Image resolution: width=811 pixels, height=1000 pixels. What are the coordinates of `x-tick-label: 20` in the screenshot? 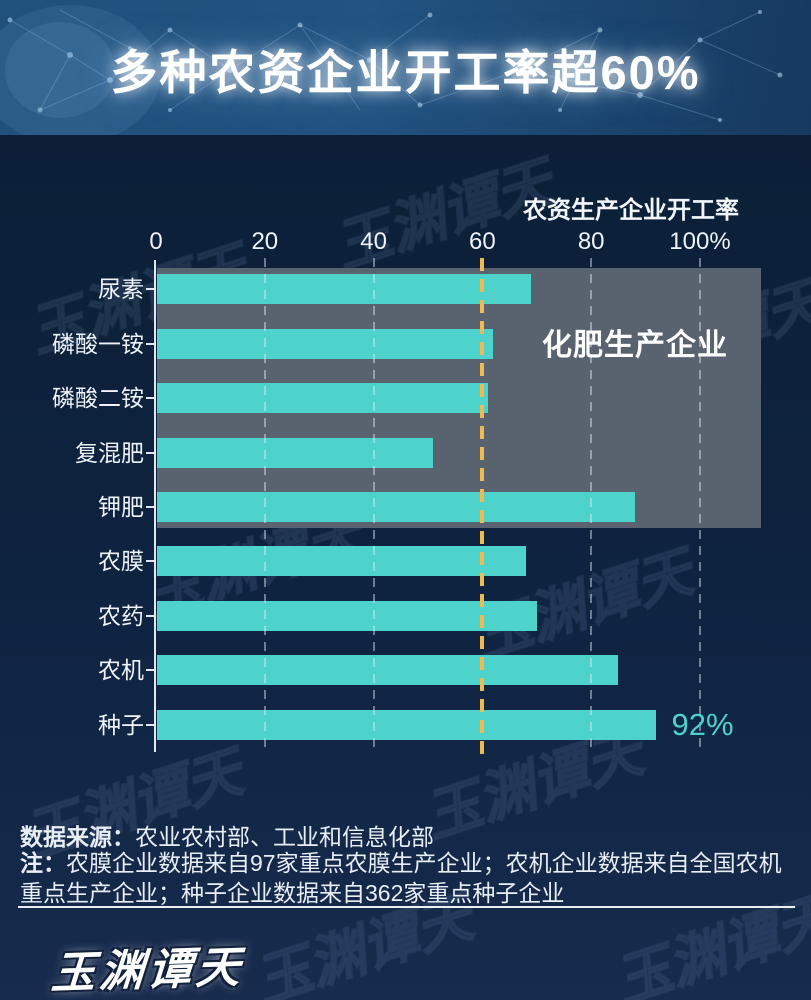 It's located at (265, 241).